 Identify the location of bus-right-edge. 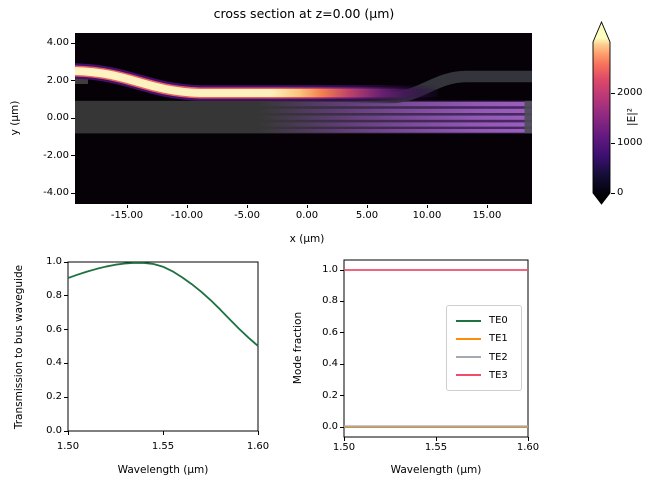
(528, 117).